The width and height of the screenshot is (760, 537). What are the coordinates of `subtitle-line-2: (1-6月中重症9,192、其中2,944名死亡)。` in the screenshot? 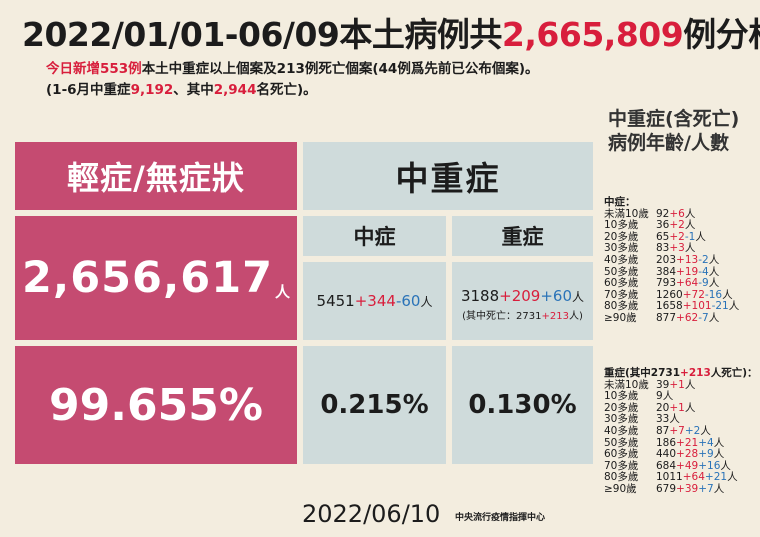 It's located at (181, 88).